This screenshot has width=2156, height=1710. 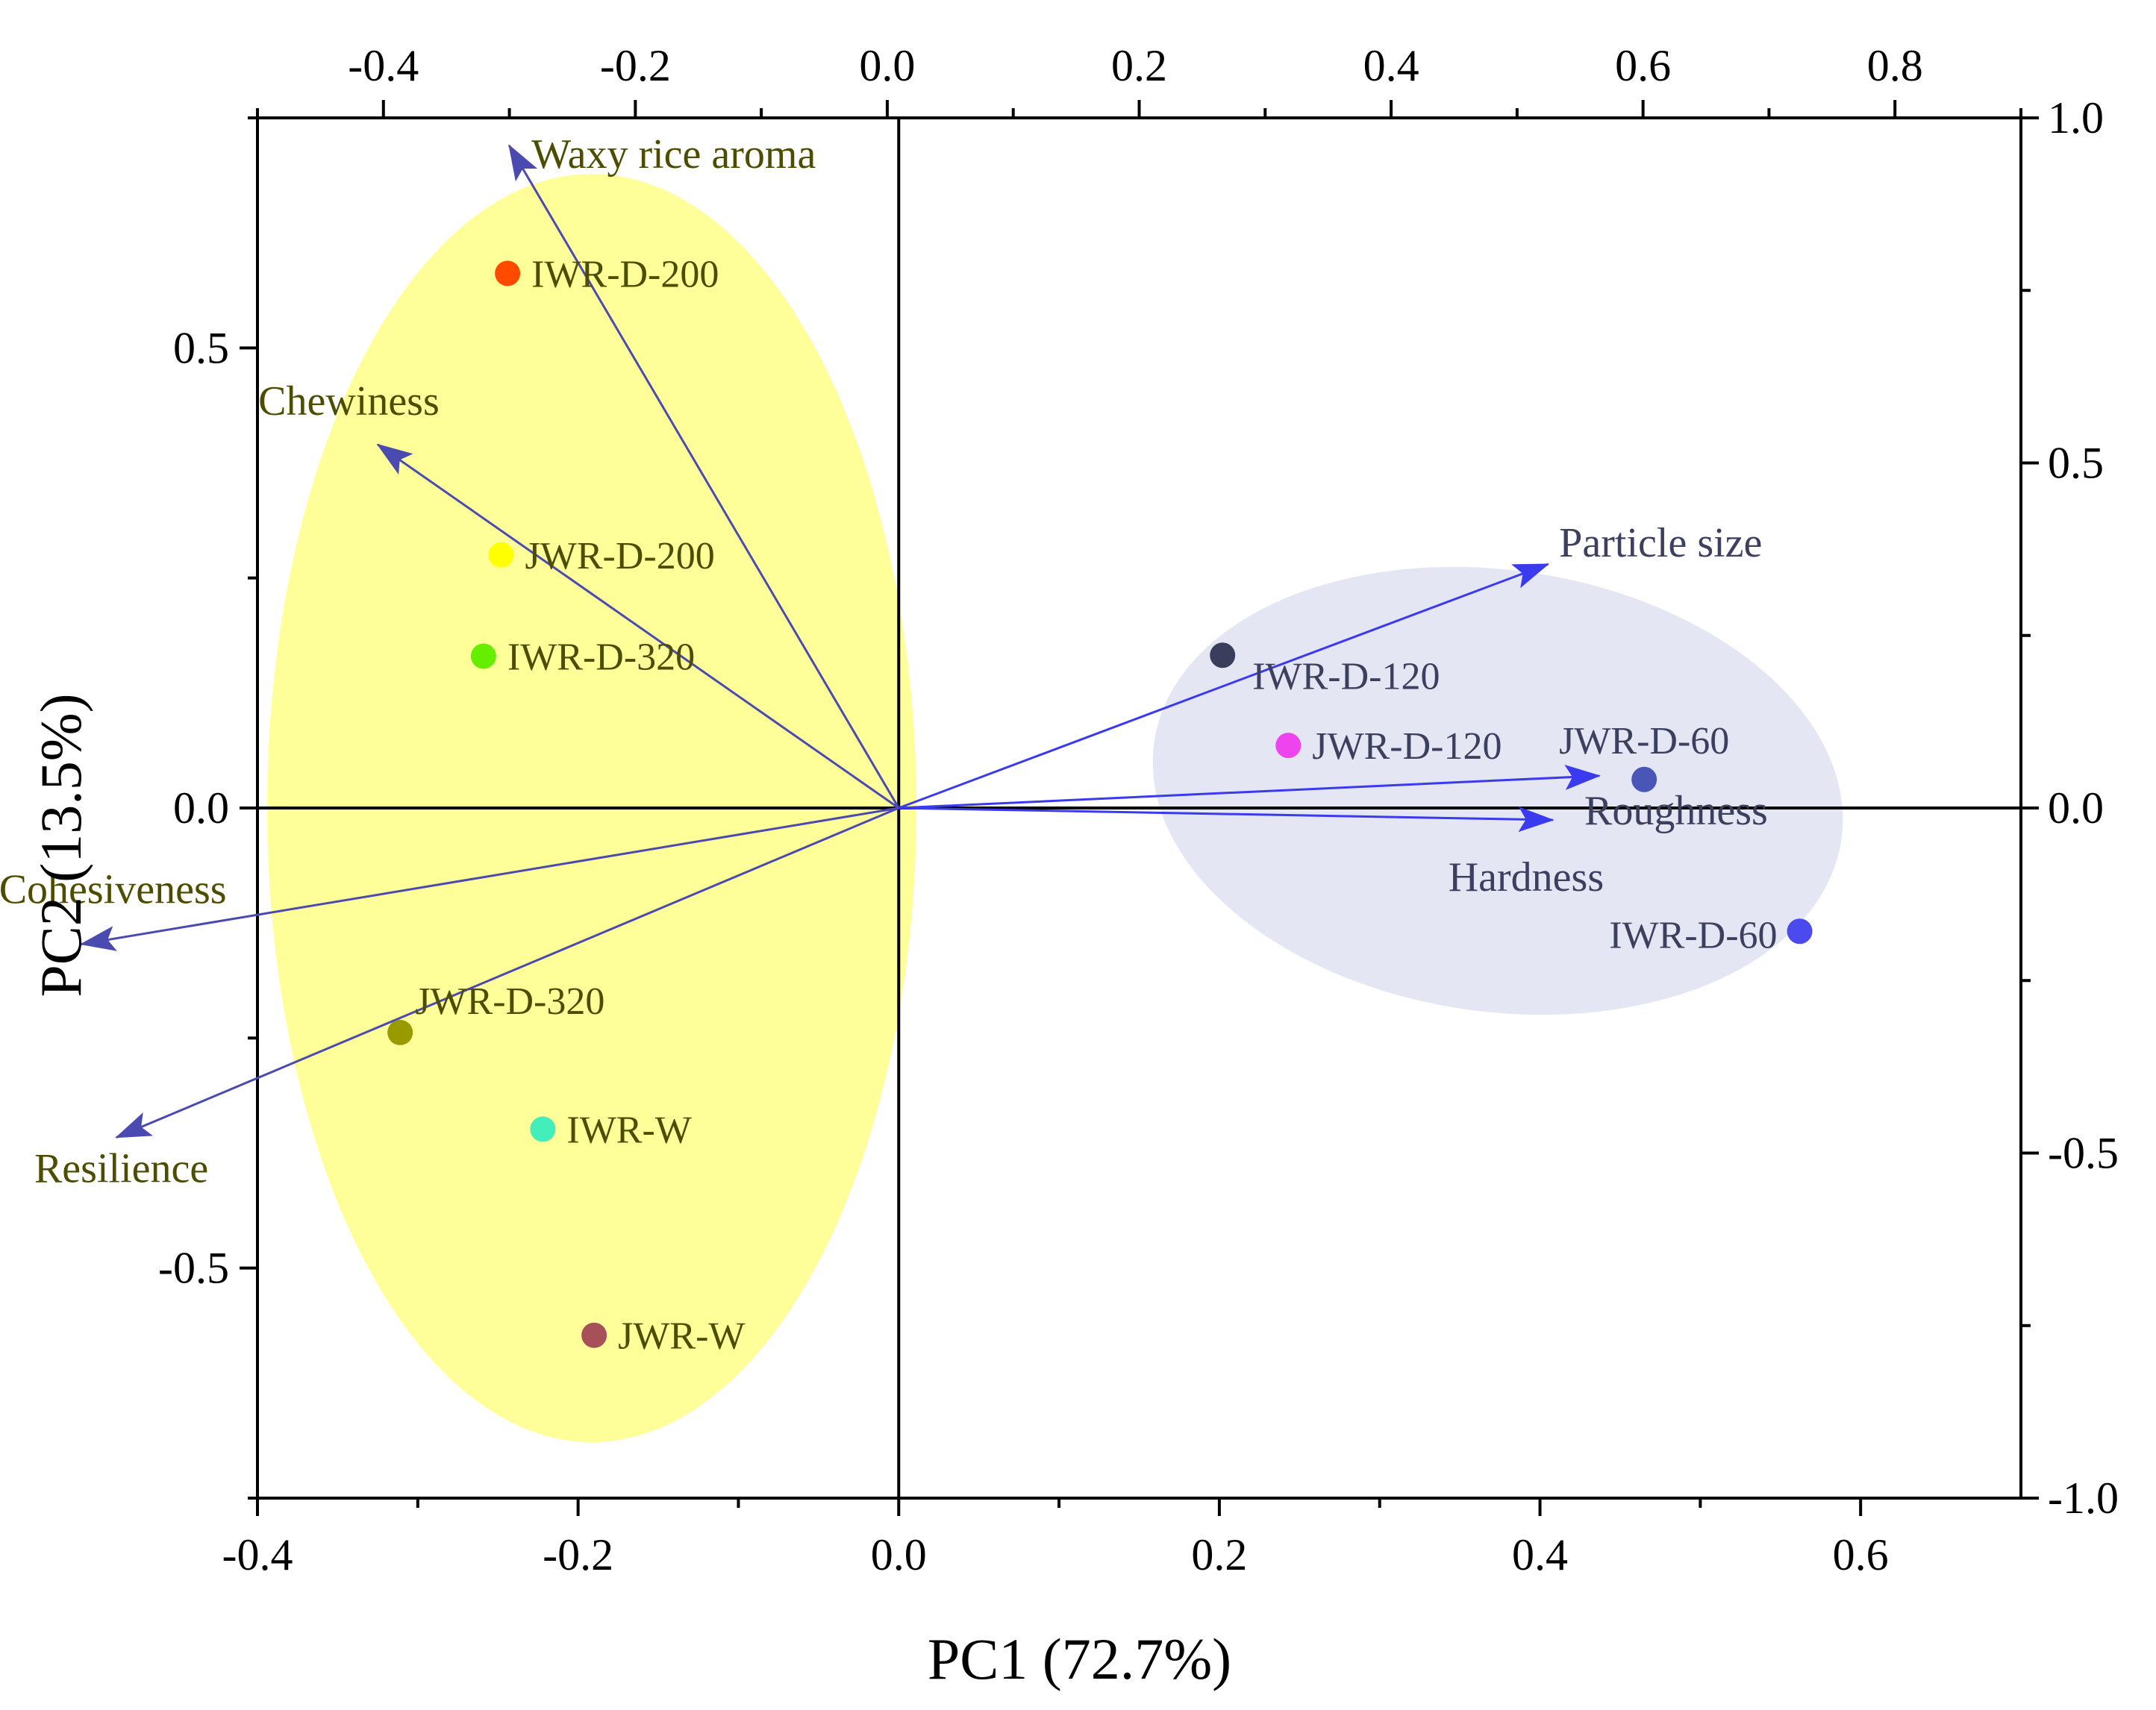 What do you see at coordinates (507, 973) in the screenshot?
I see `loading-arrow-resilience` at bounding box center [507, 973].